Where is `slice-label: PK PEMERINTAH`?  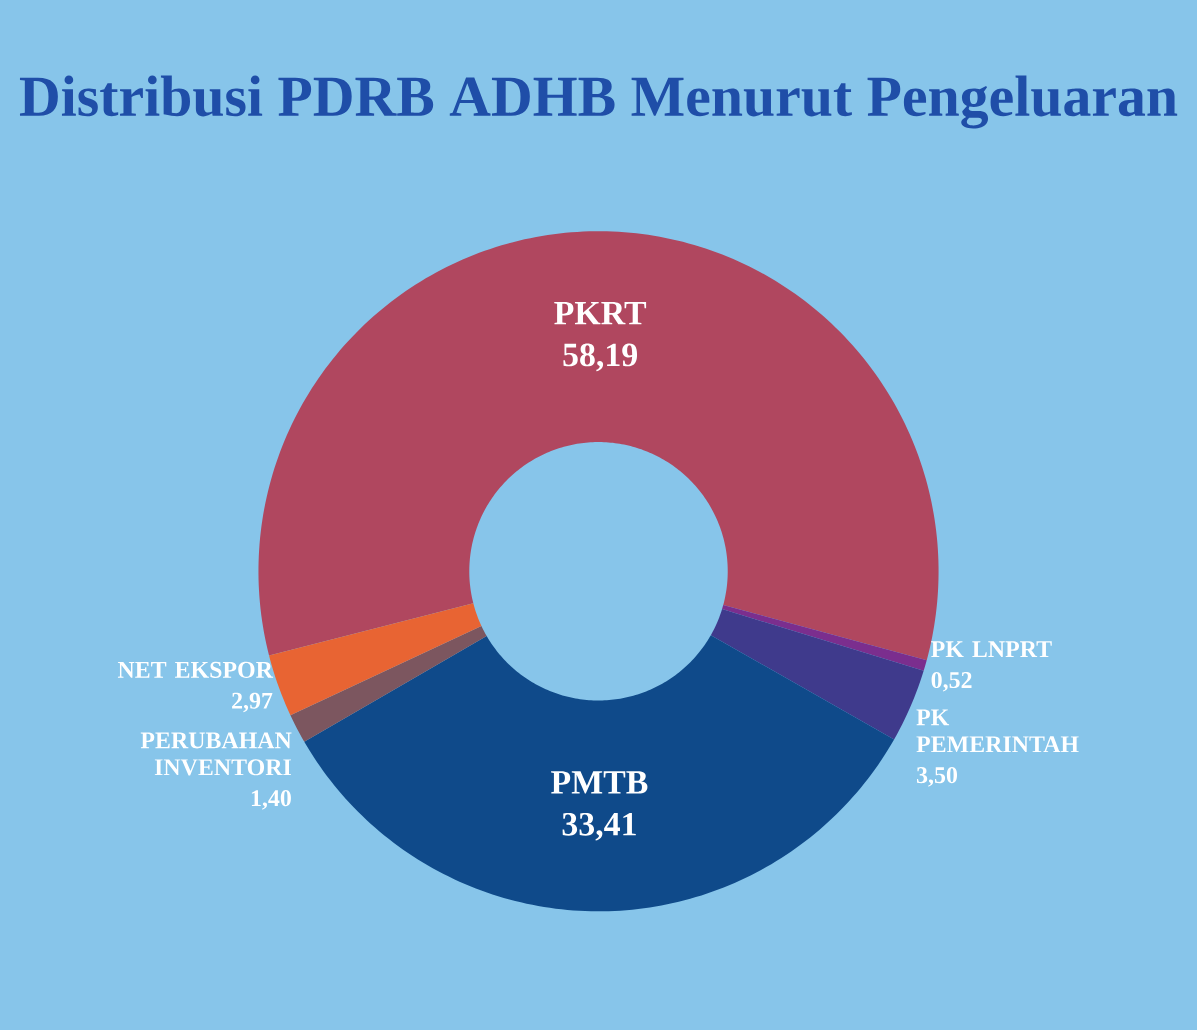 slice-label: PK PEMERINTAH is located at coordinates (997, 730).